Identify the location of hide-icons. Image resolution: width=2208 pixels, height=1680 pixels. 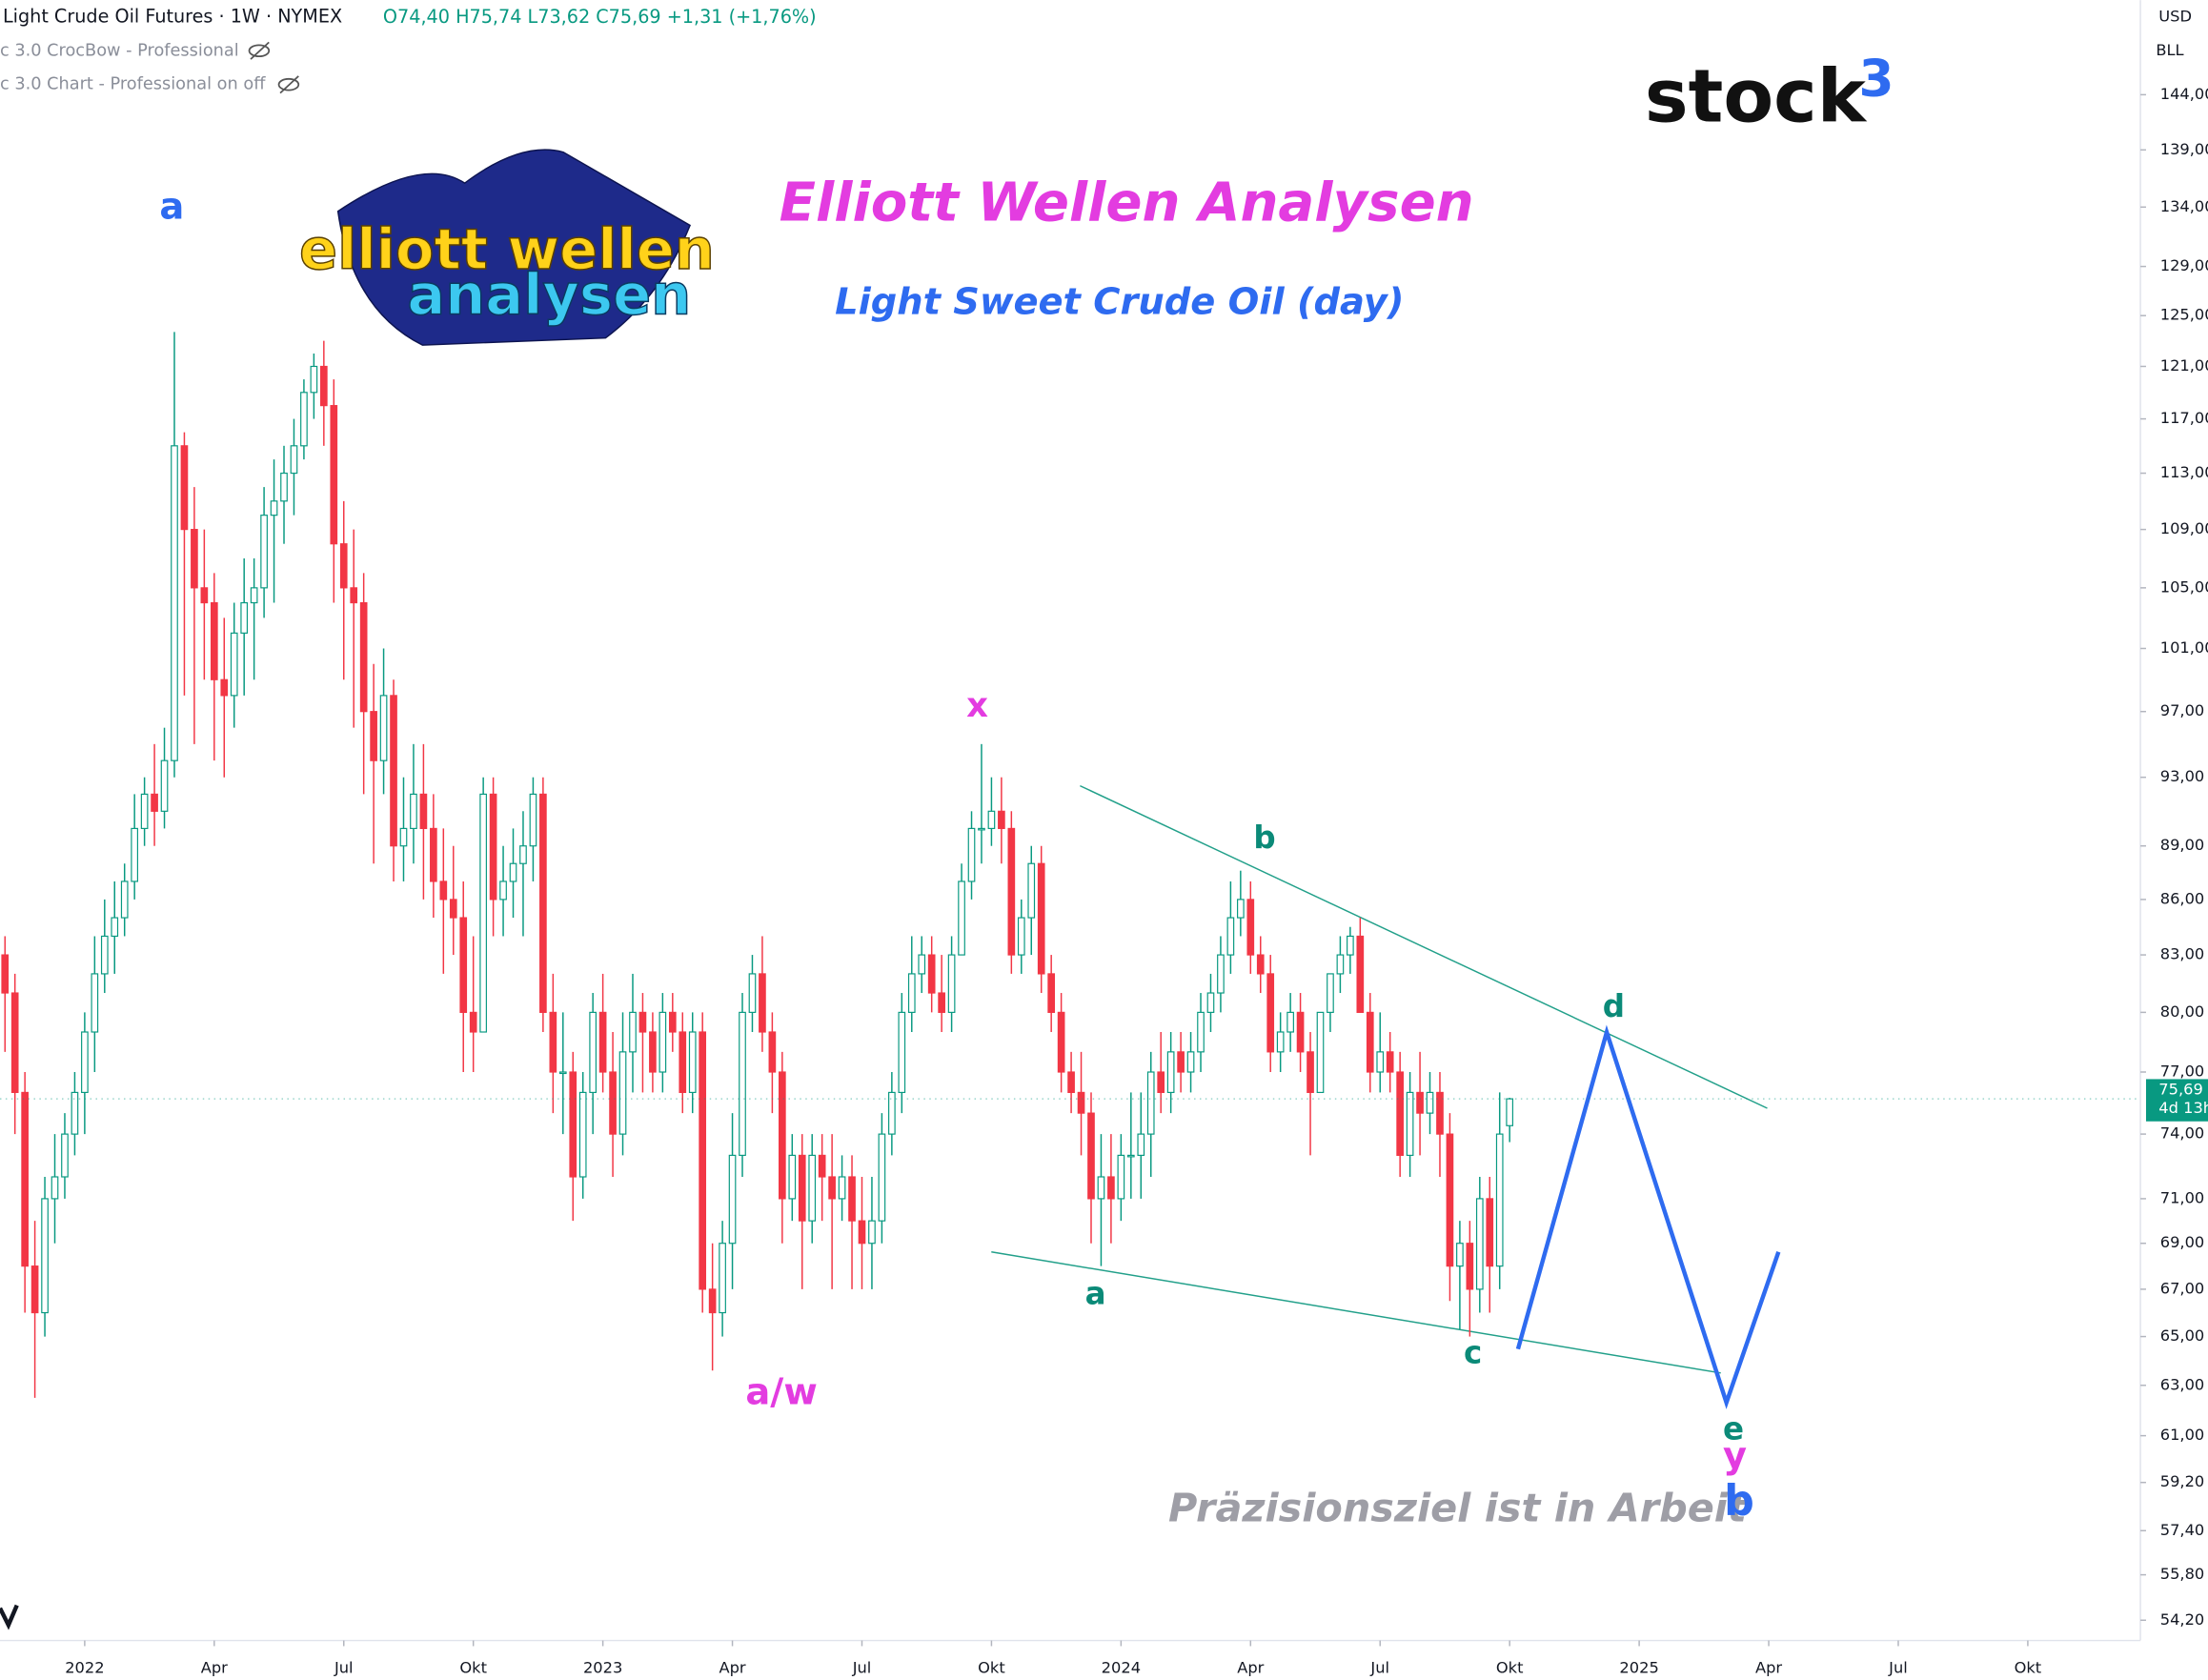
(274, 67).